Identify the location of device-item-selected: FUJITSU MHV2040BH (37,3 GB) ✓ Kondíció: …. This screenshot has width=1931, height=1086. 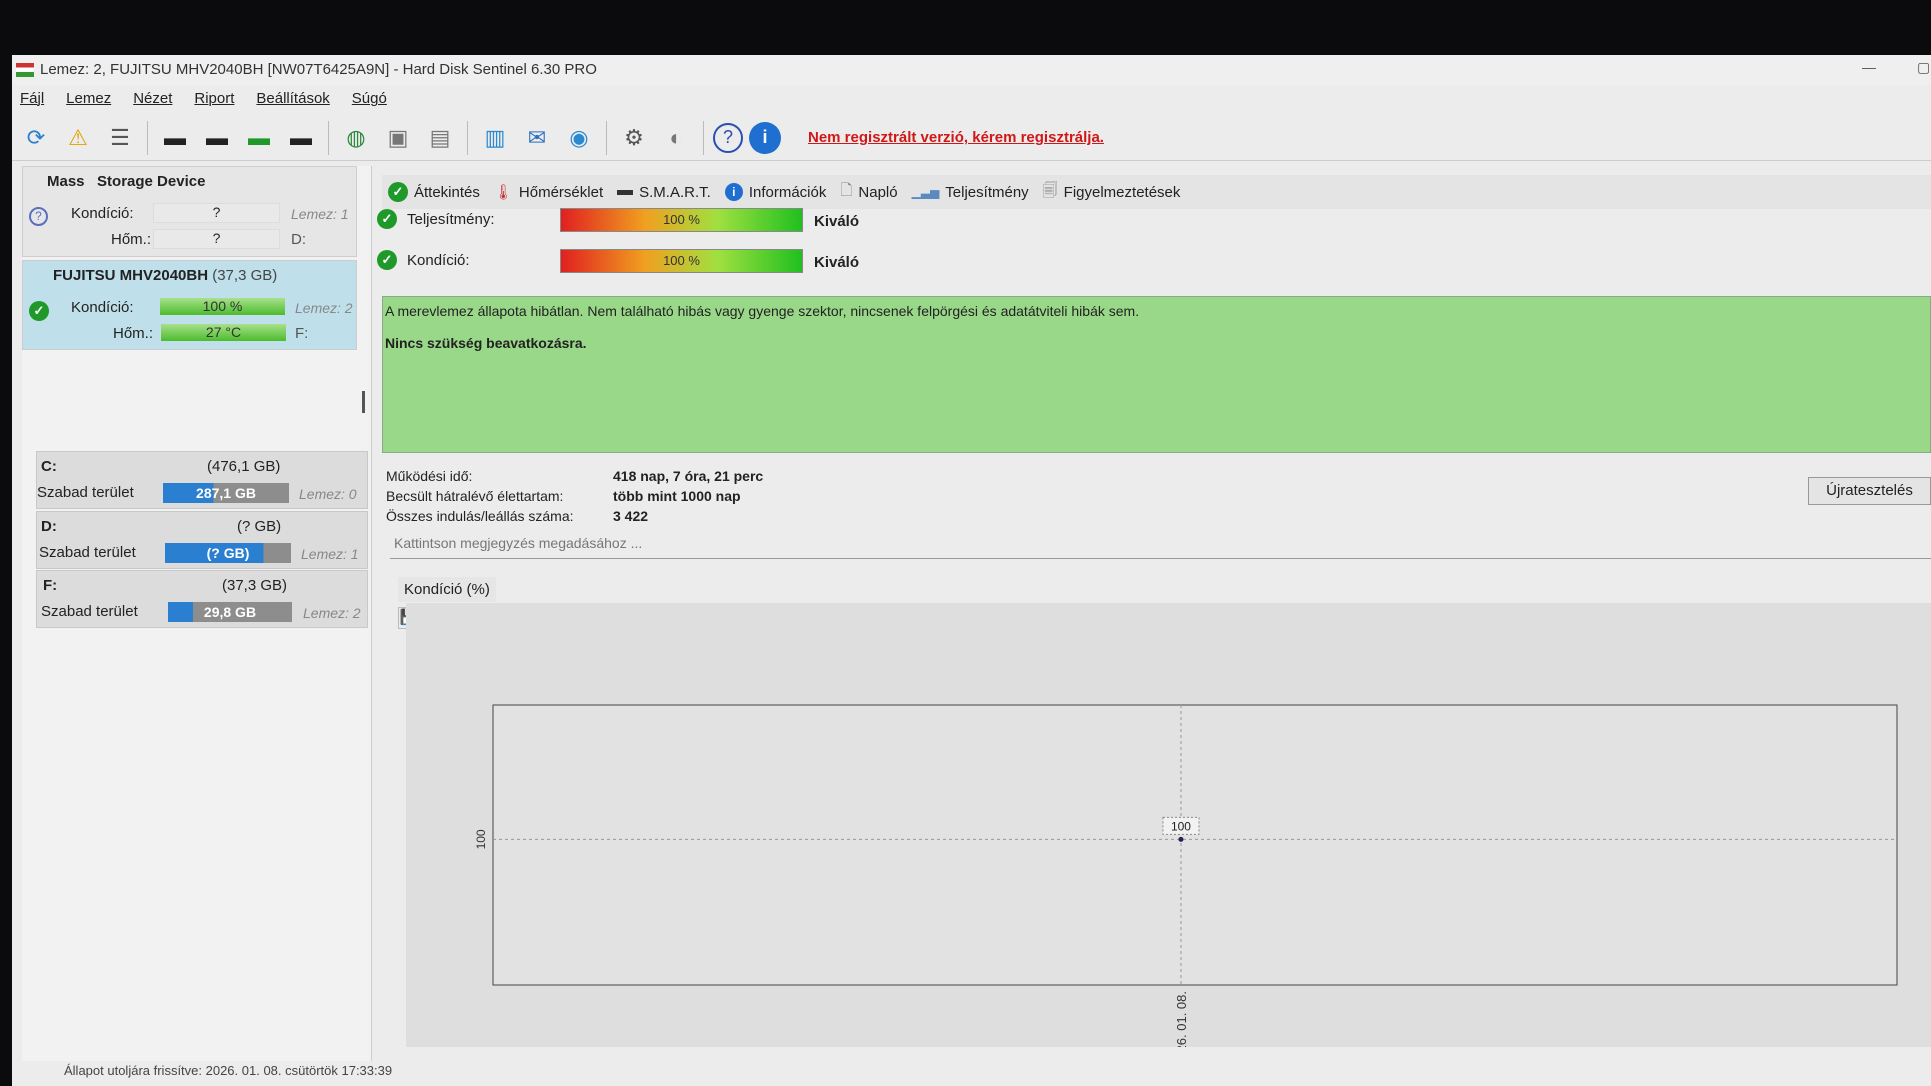
(189, 305).